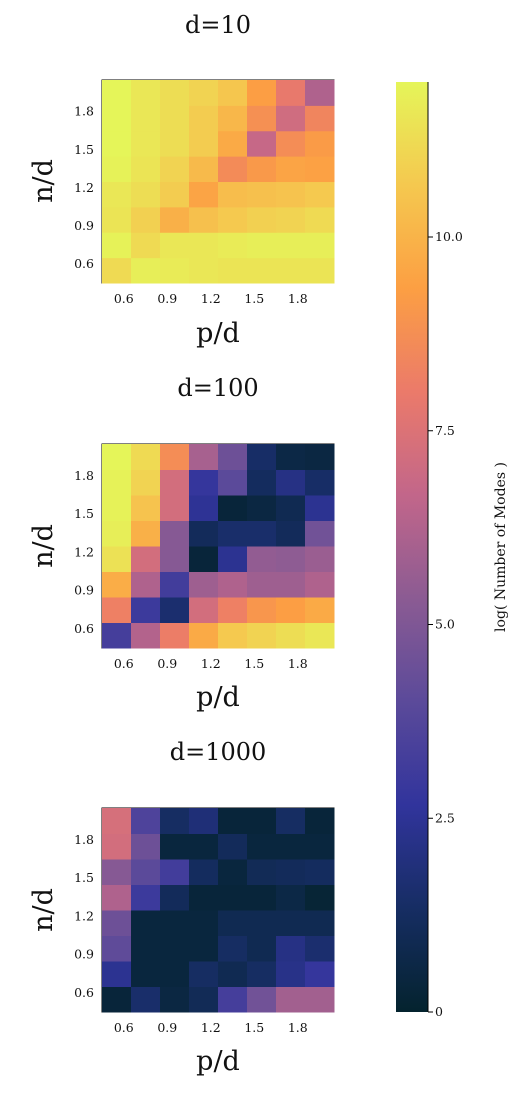  I want to click on colorbar-tick-label: 2.5, so click(445, 817).